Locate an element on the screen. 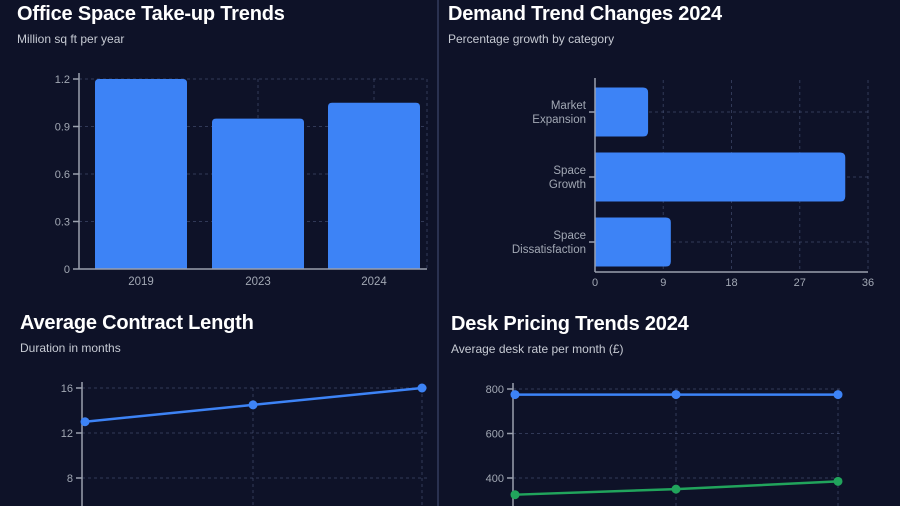 Image resolution: width=900 pixels, height=506 pixels. contract-line-chart: 8 12 16 is located at coordinates (245, 444).